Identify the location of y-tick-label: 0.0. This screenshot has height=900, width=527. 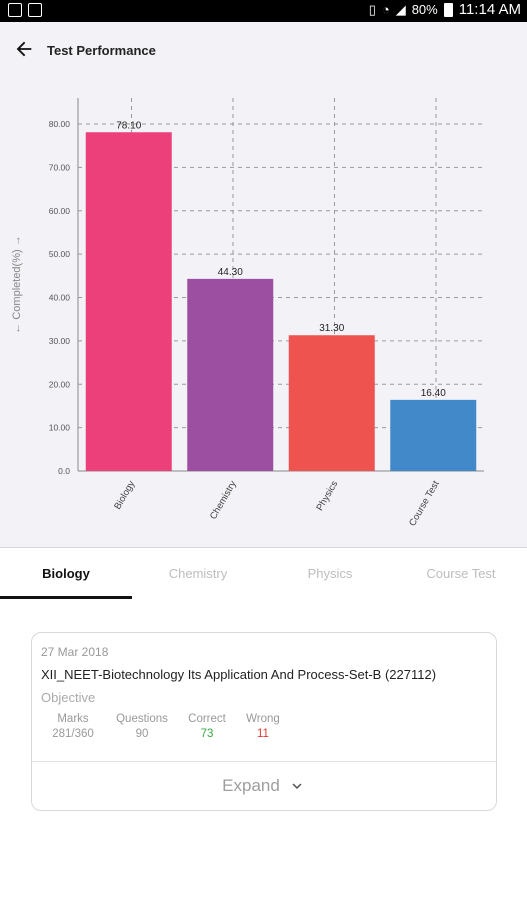
(64, 471).